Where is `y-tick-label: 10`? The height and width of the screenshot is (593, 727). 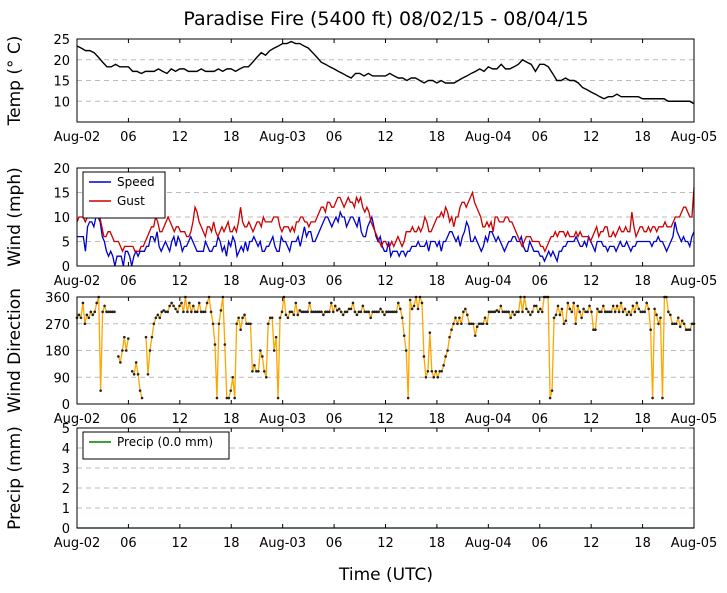 y-tick-label: 10 is located at coordinates (61, 102).